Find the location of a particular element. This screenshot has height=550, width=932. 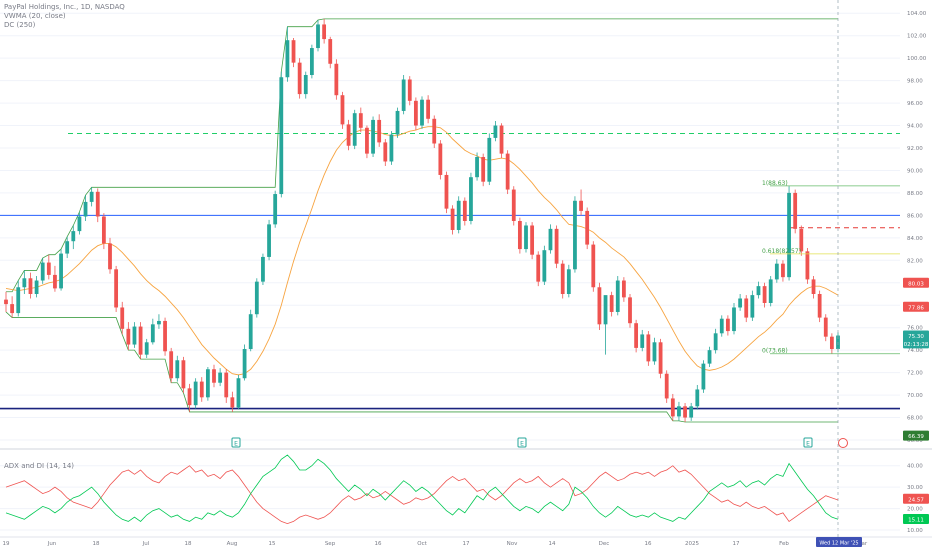

donchian-legend: DC (250) is located at coordinates (20, 25).